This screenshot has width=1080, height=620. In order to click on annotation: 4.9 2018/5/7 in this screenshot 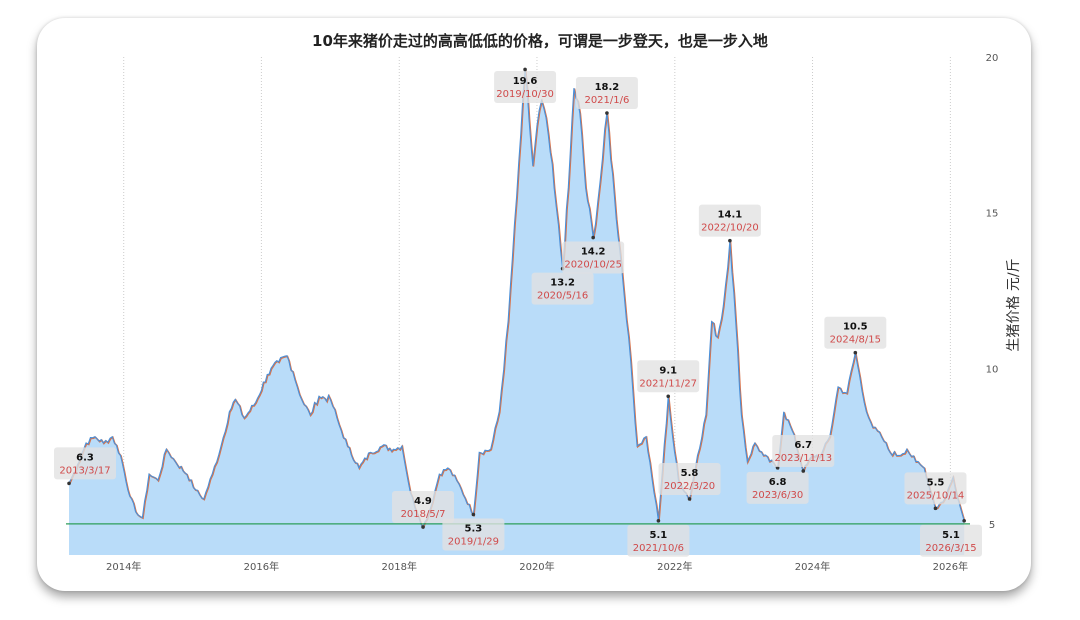, I will do `click(423, 509)`.